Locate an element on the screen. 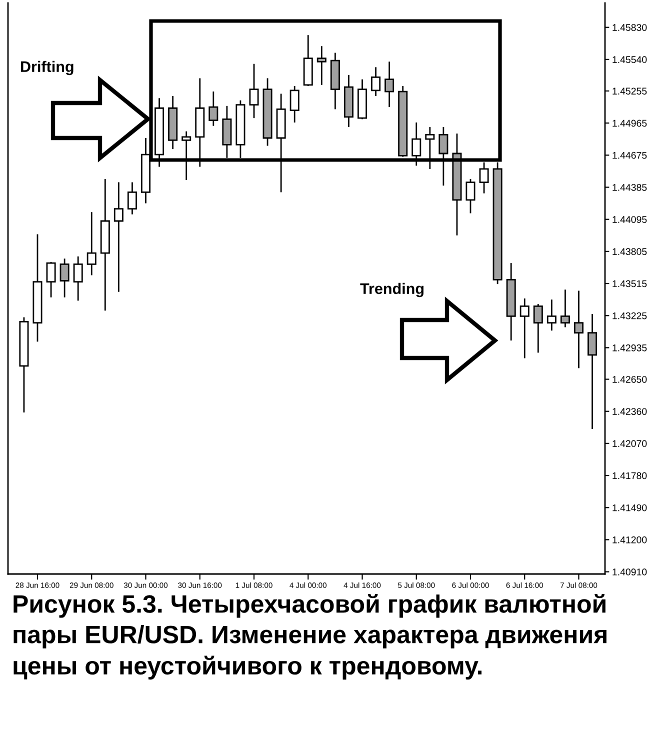  y-tick-label: 1.41200 is located at coordinates (629, 540).